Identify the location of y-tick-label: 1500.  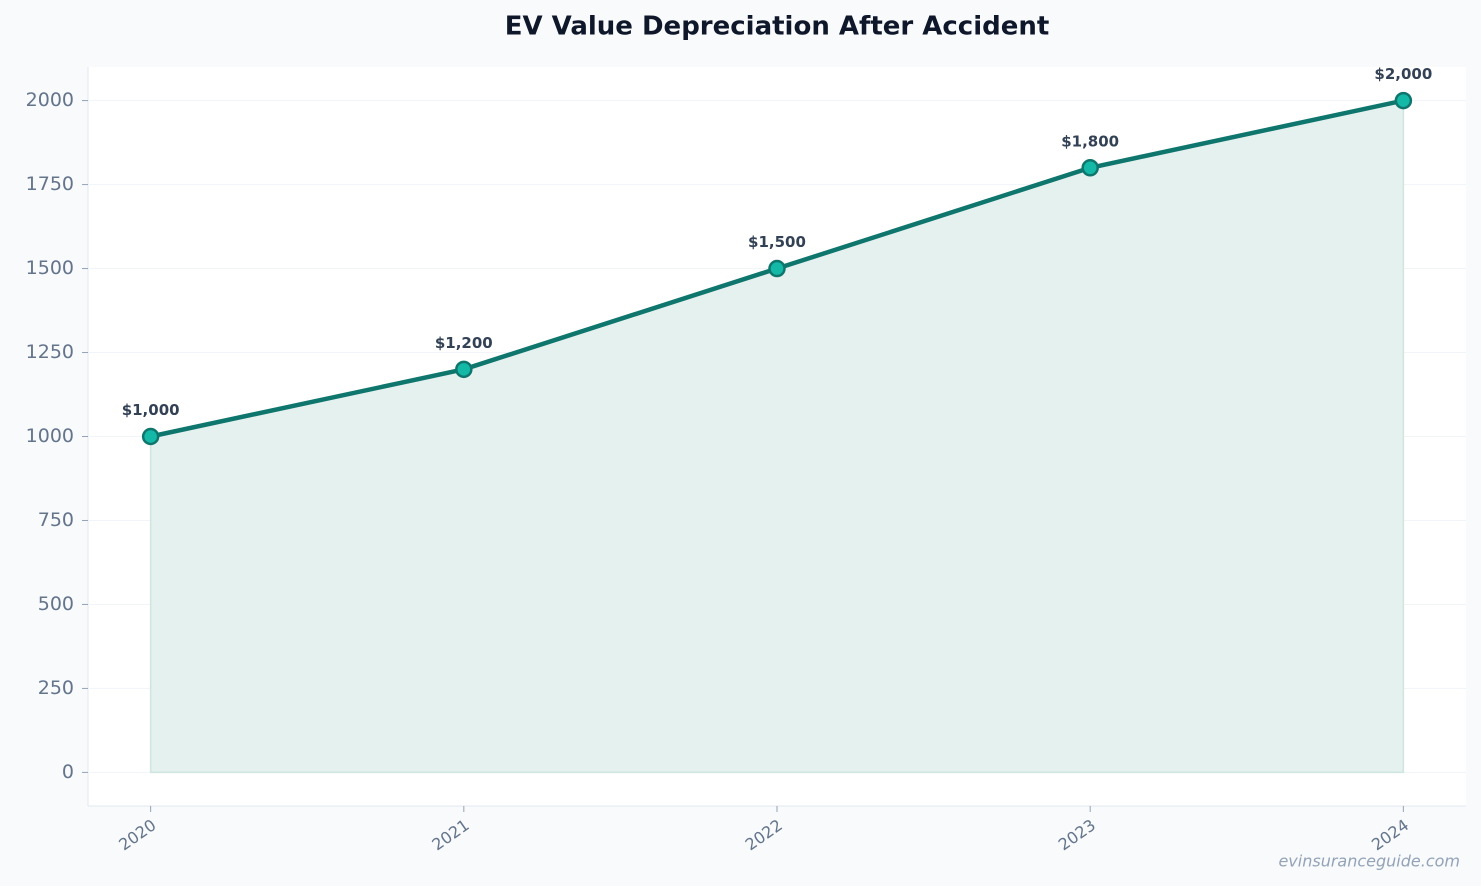
(50, 268).